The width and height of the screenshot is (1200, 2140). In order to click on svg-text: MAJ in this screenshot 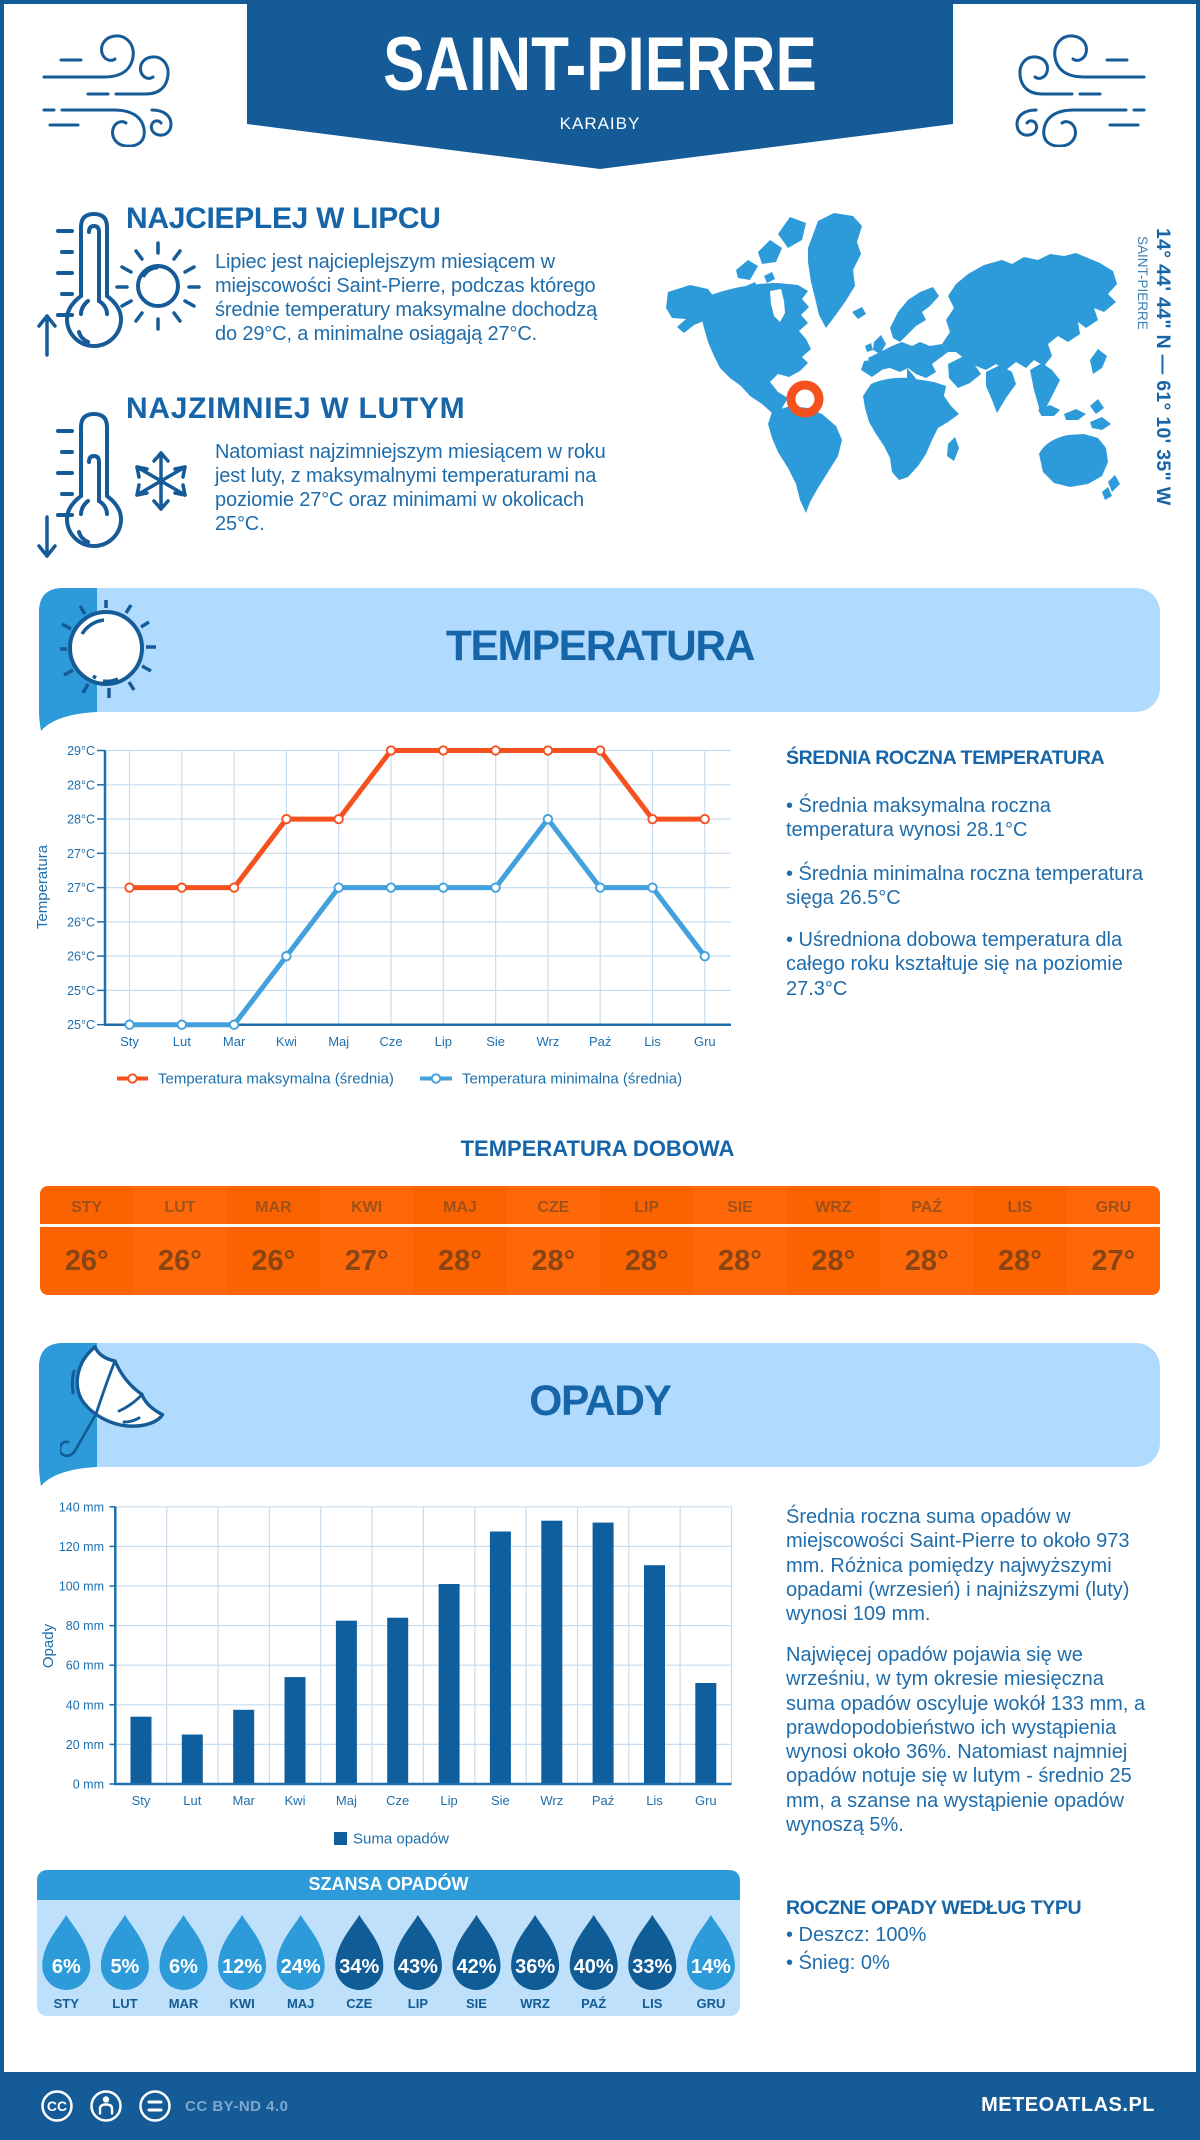, I will do `click(300, 2003)`.